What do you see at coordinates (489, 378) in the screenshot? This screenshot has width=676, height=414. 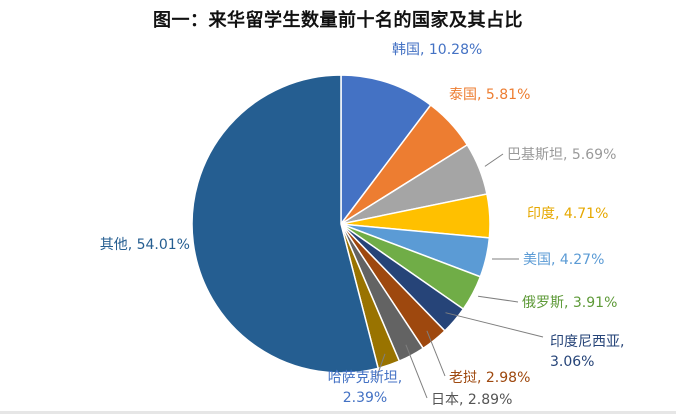 I see `slice-label-7: 老挝, 2.98%` at bounding box center [489, 378].